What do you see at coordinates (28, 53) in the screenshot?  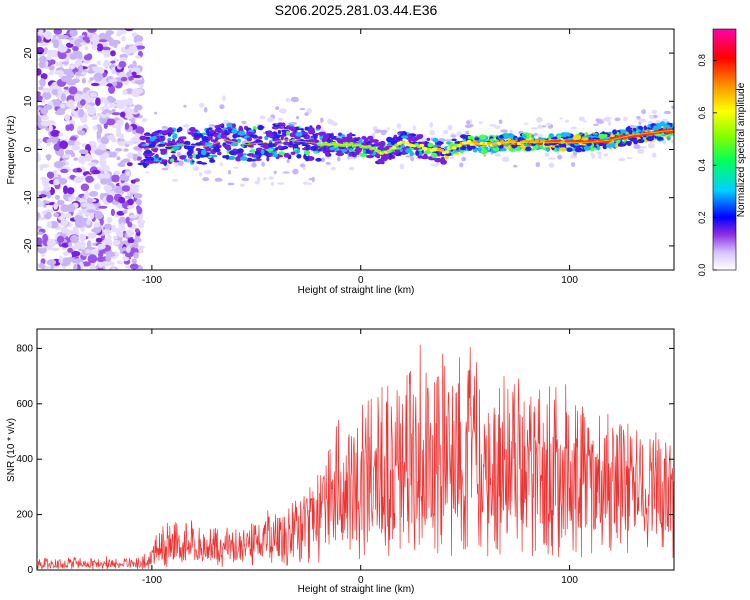 I see `spectrogram-y-tick-label: 20` at bounding box center [28, 53].